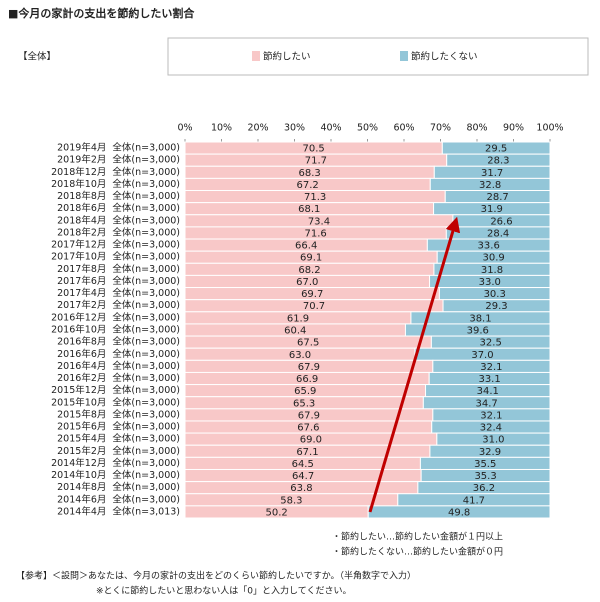 Image resolution: width=600 pixels, height=602 pixels. What do you see at coordinates (118, 208) in the screenshot?
I see `y-tick-label: 2018年6月 全体(n=3,000)` at bounding box center [118, 208].